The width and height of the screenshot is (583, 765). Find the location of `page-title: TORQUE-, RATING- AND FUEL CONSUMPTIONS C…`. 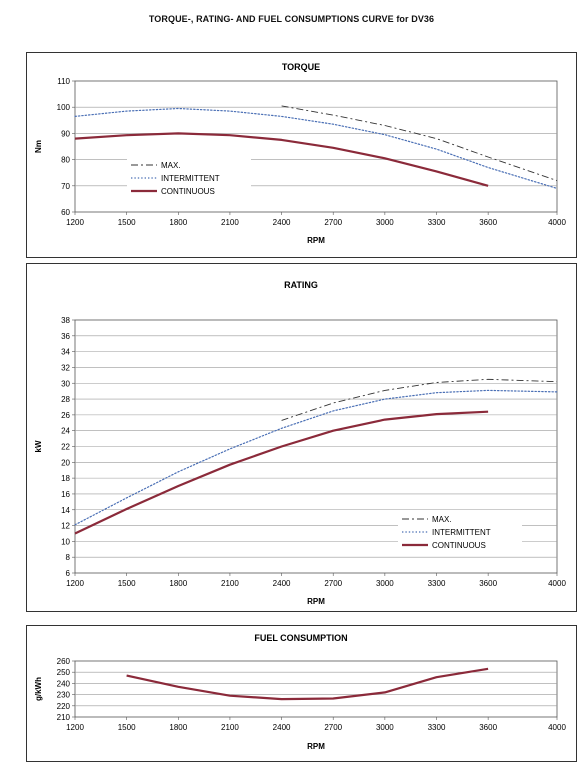

page-title: TORQUE-, RATING- AND FUEL CONSUMPTIONS C… is located at coordinates (291, 19).